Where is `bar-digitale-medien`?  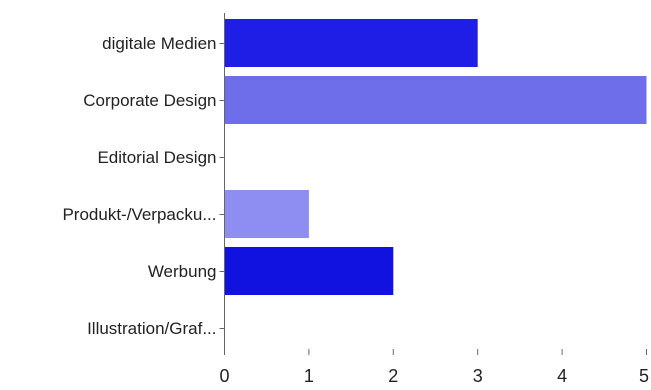
bar-digitale-medien is located at coordinates (351, 43).